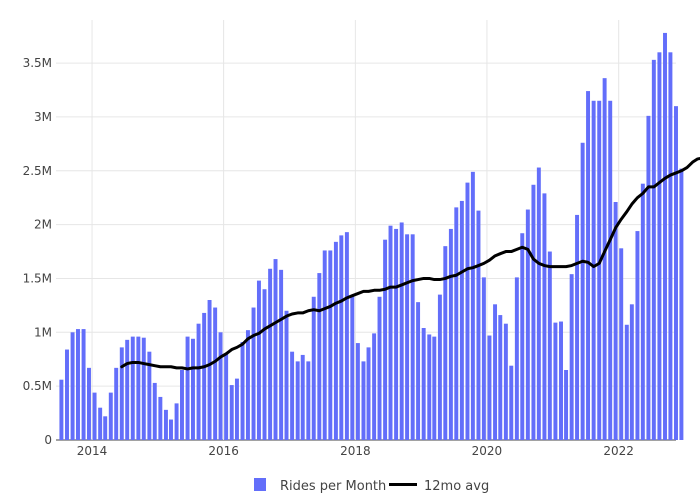 Image resolution: width=700 pixels, height=500 pixels. Describe the element at coordinates (43, 332) in the screenshot. I see `y-tick-label: 1M` at that location.